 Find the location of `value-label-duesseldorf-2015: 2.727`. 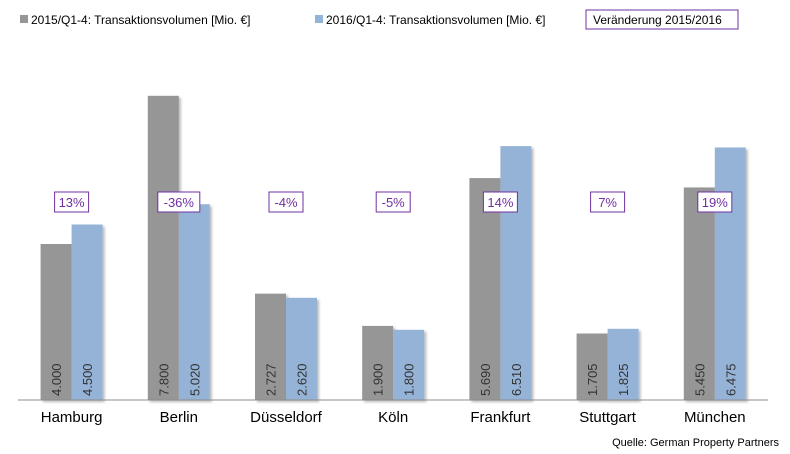

value-label-duesseldorf-2015: 2.727 is located at coordinates (271, 379).